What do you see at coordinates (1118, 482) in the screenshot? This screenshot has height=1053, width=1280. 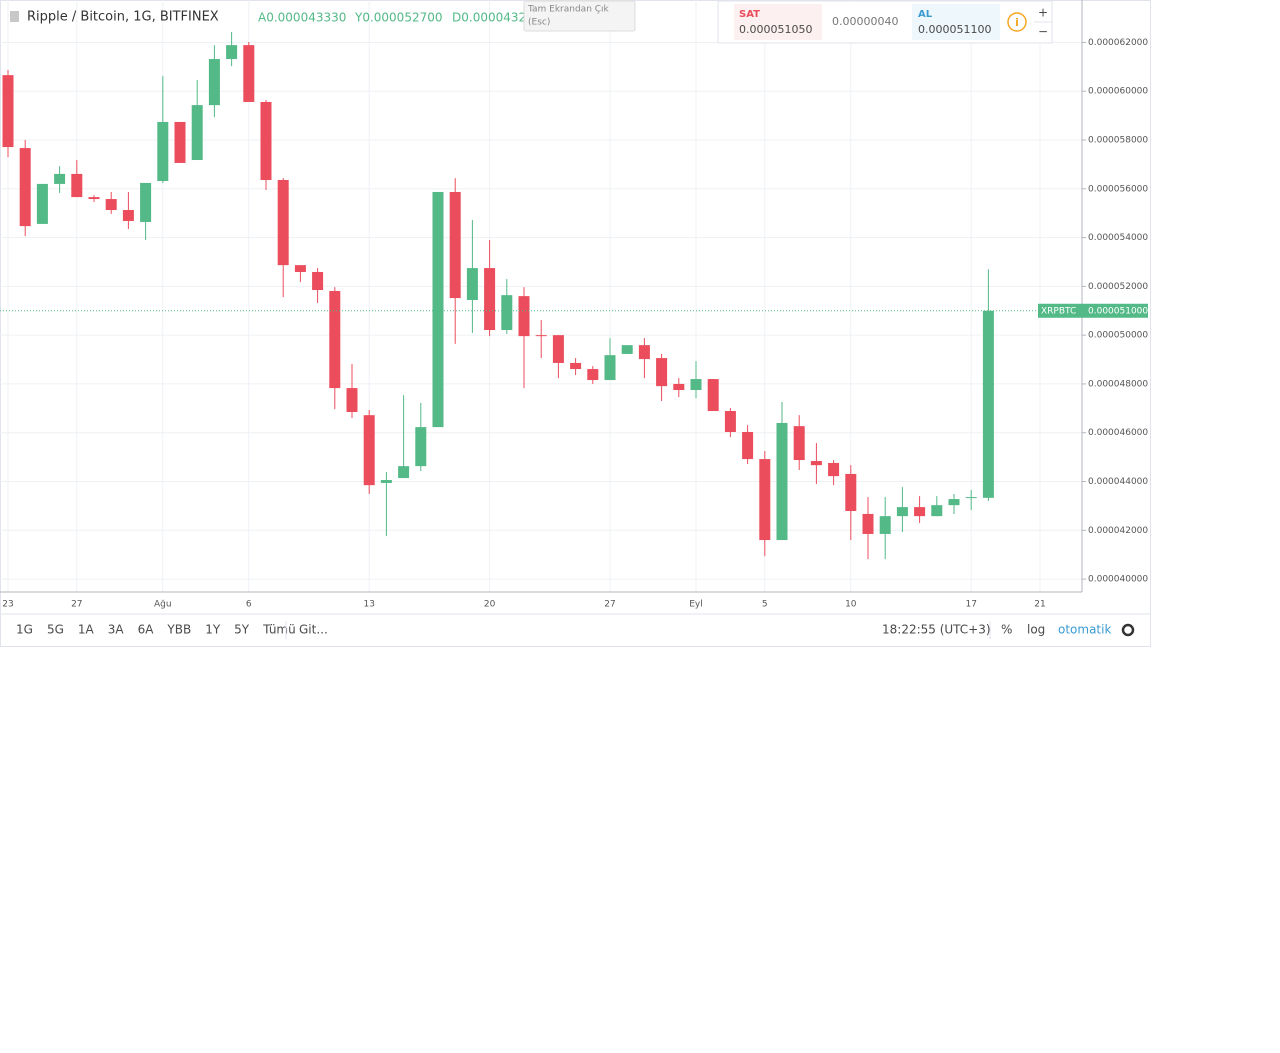 I see `y-tick-label: 0.000044000` at bounding box center [1118, 482].